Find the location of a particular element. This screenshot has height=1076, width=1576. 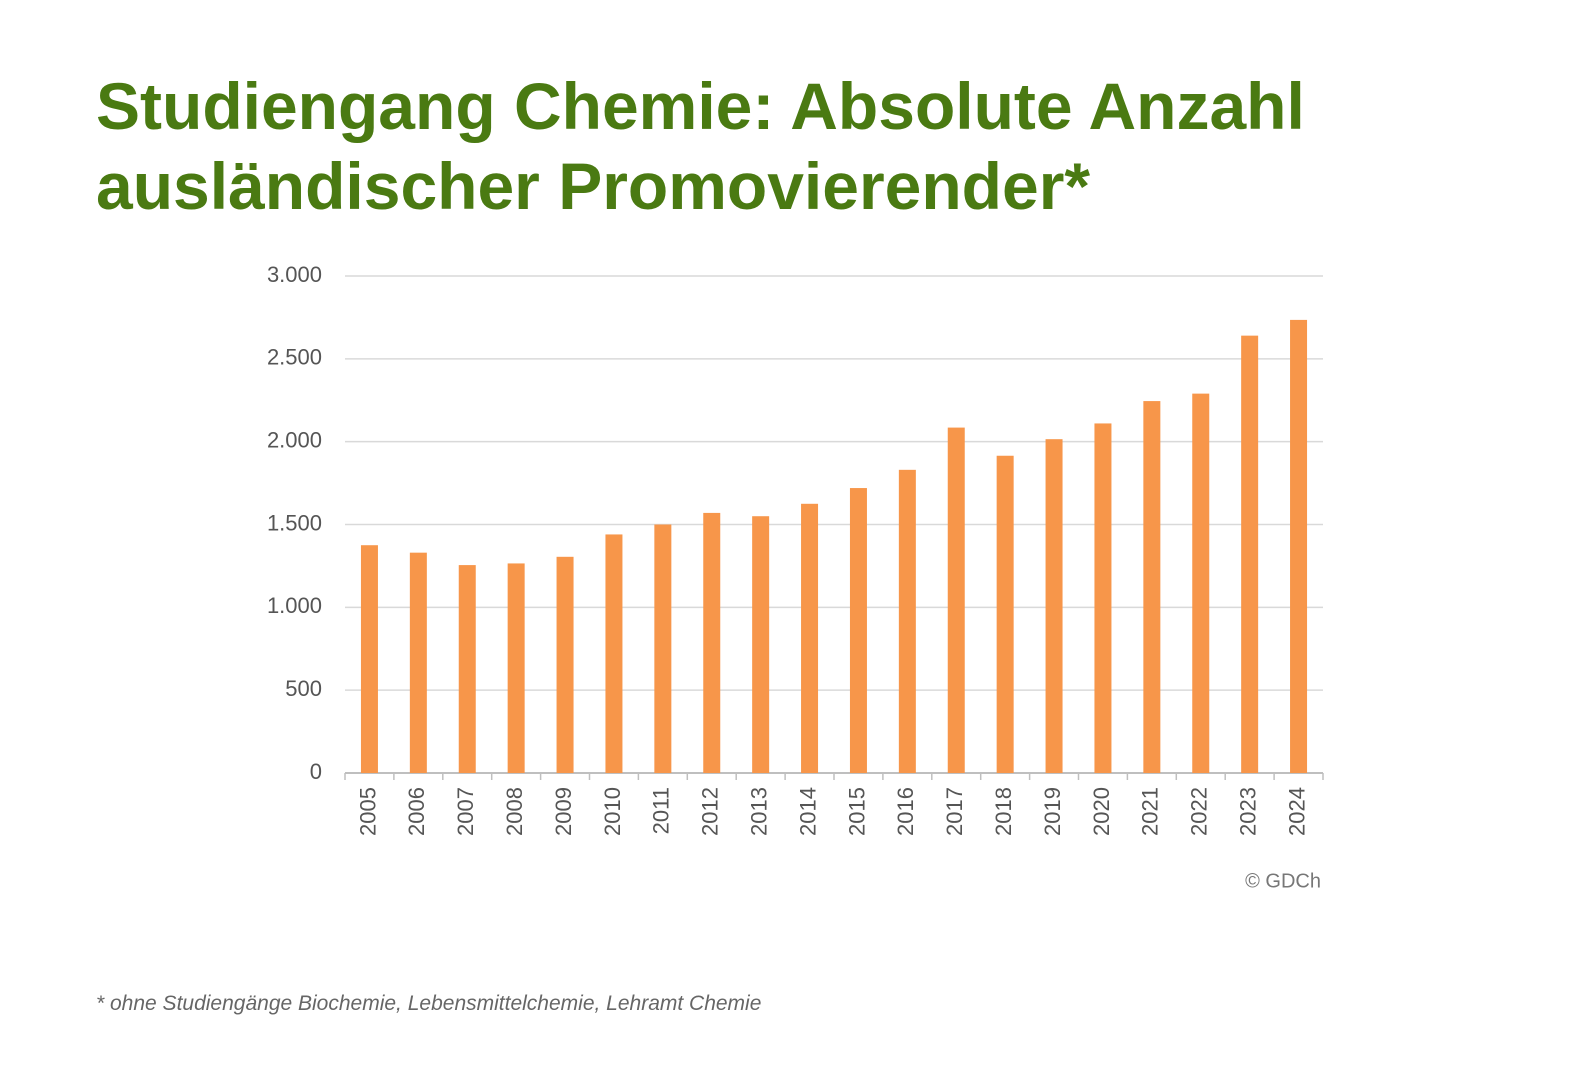

x-tick-label: 2008 is located at coordinates (514, 811).